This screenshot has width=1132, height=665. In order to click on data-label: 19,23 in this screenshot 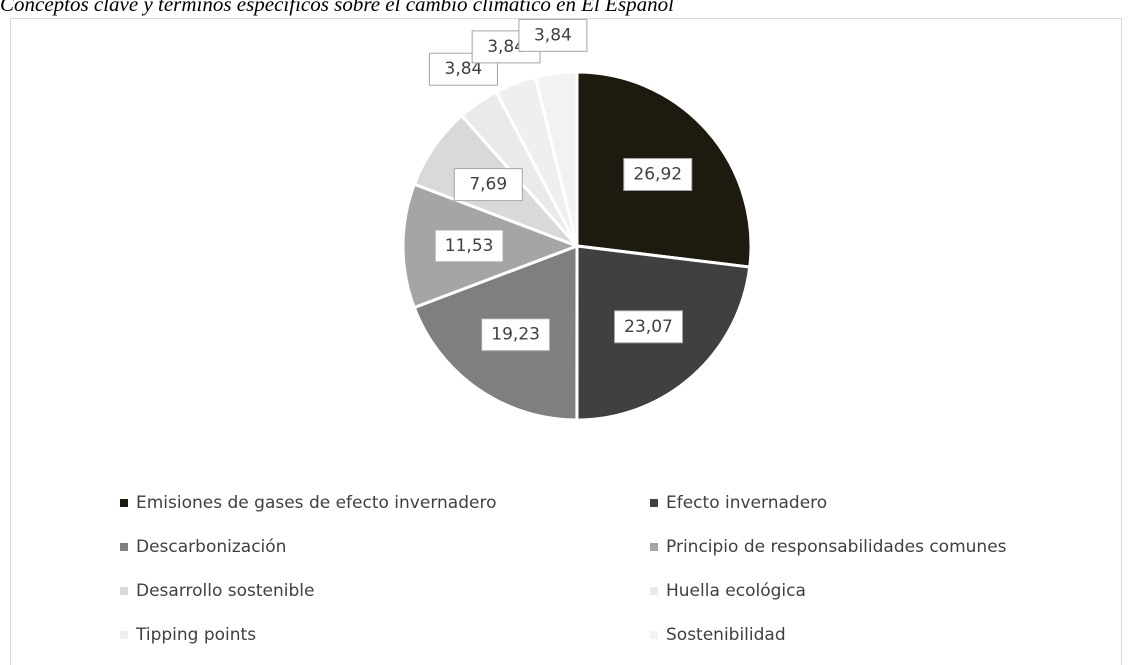, I will do `click(515, 335)`.